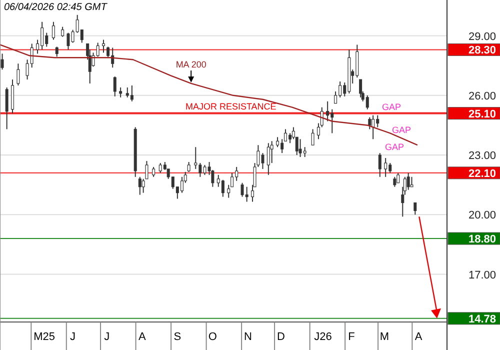  What do you see at coordinates (482, 216) in the screenshot?
I see `y-tick-label: 20.00` at bounding box center [482, 216].